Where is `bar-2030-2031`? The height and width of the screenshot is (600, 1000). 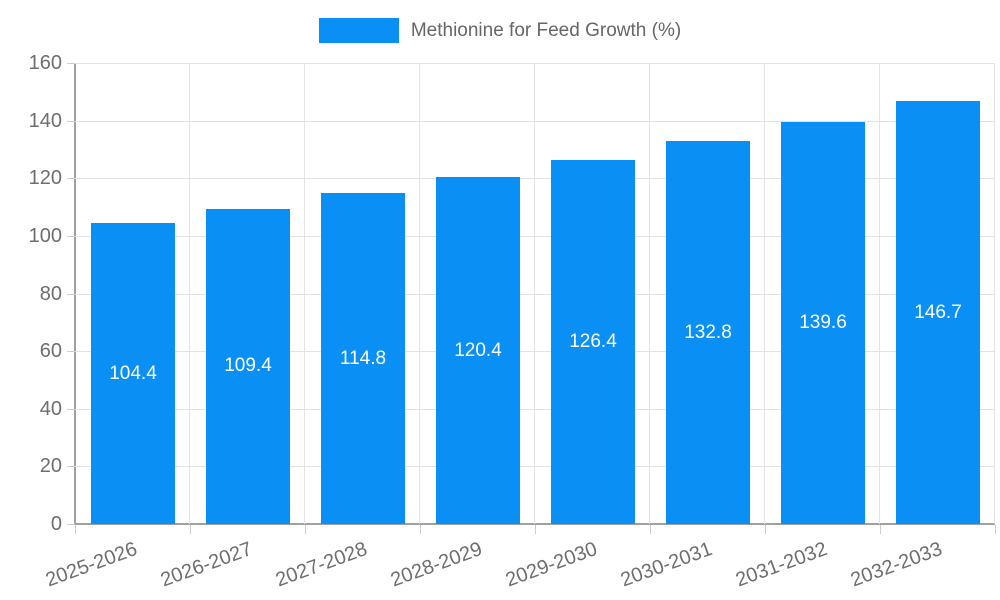 bar-2030-2031 is located at coordinates (708, 332).